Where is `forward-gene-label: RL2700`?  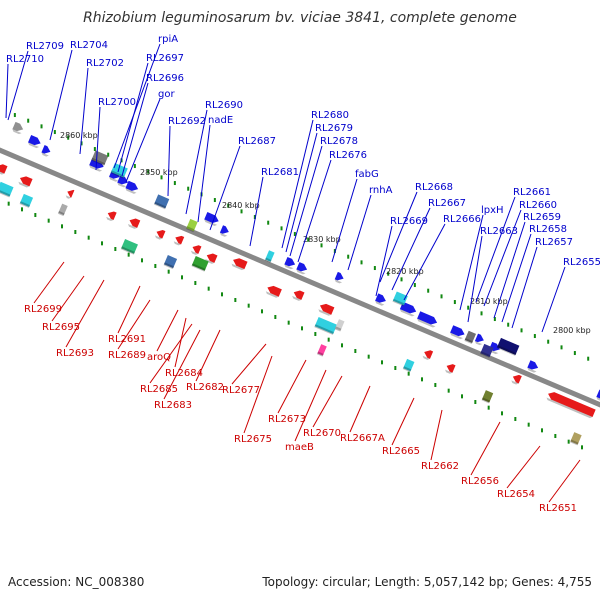 forward-gene-label: RL2700 is located at coordinates (117, 102).